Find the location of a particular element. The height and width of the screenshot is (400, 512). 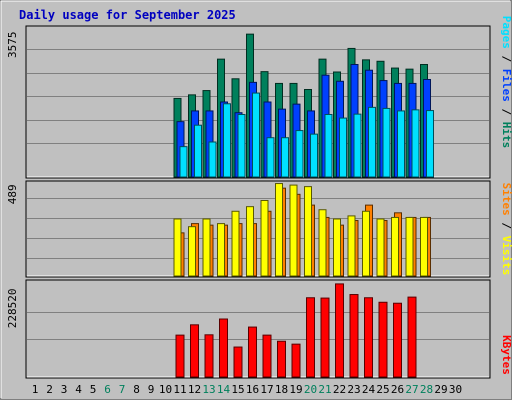

chart-title: Daily usage for September 2025 is located at coordinates (127, 15).